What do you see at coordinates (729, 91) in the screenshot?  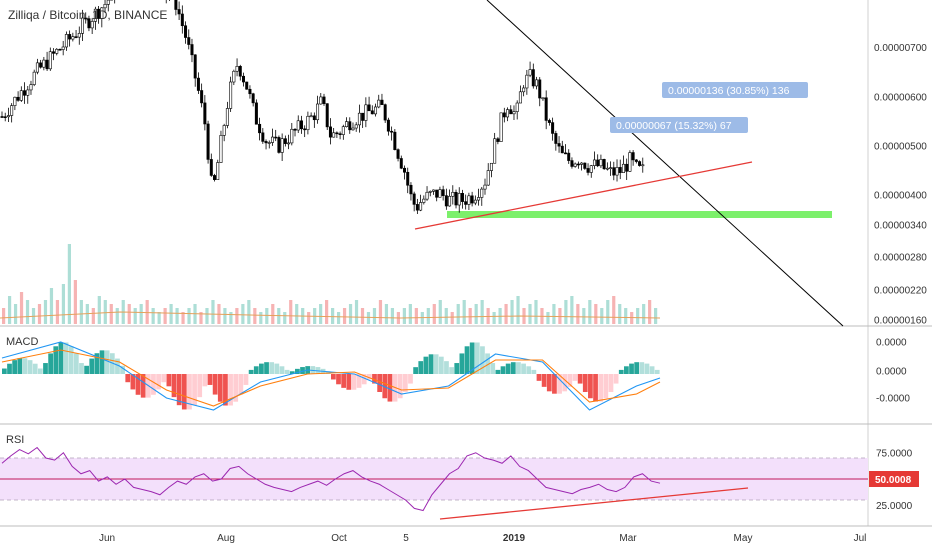 I see `projection-label: 0.00000136 (30.85%) 136` at bounding box center [729, 91].